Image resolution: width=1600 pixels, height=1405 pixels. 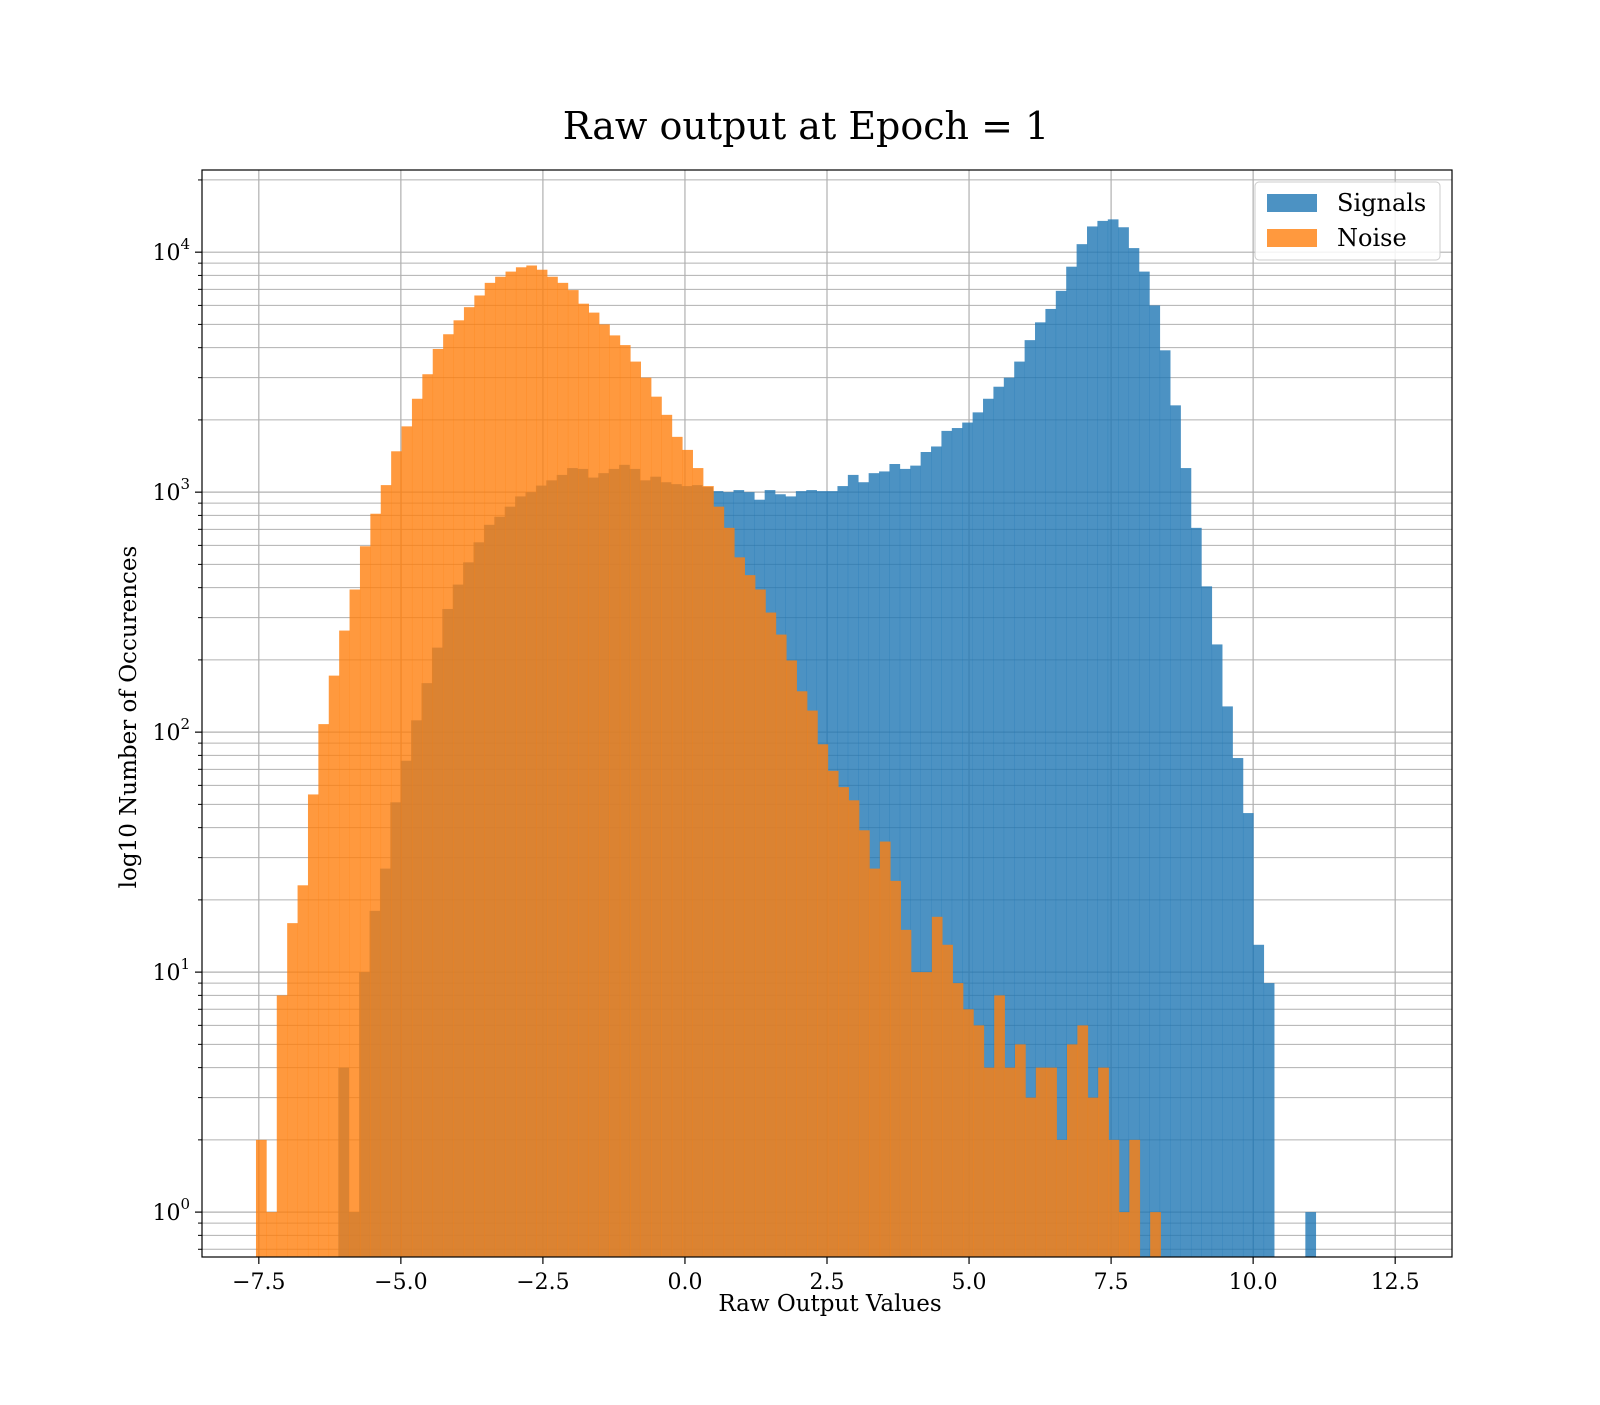 What do you see at coordinates (969, 1282) in the screenshot?
I see `x-tick-label: 5.0` at bounding box center [969, 1282].